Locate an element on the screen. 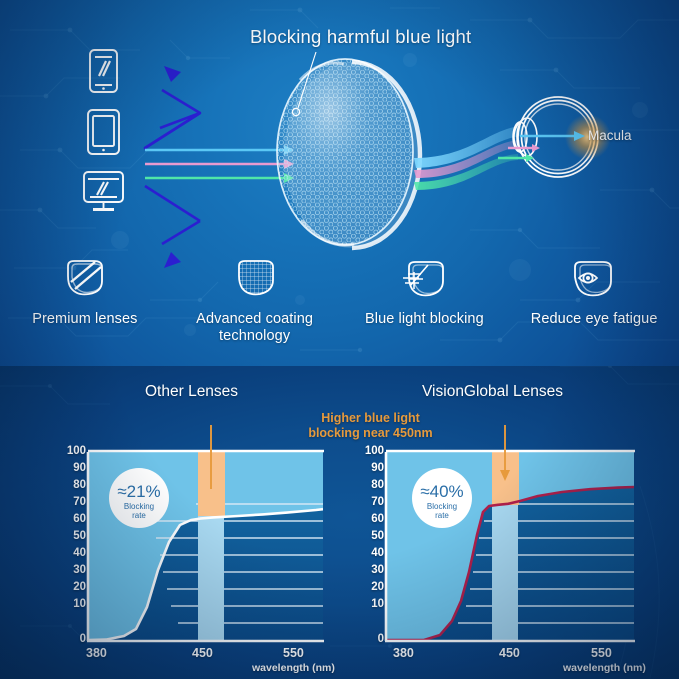  callout-line-1: Higher blue light is located at coordinates (370, 418).